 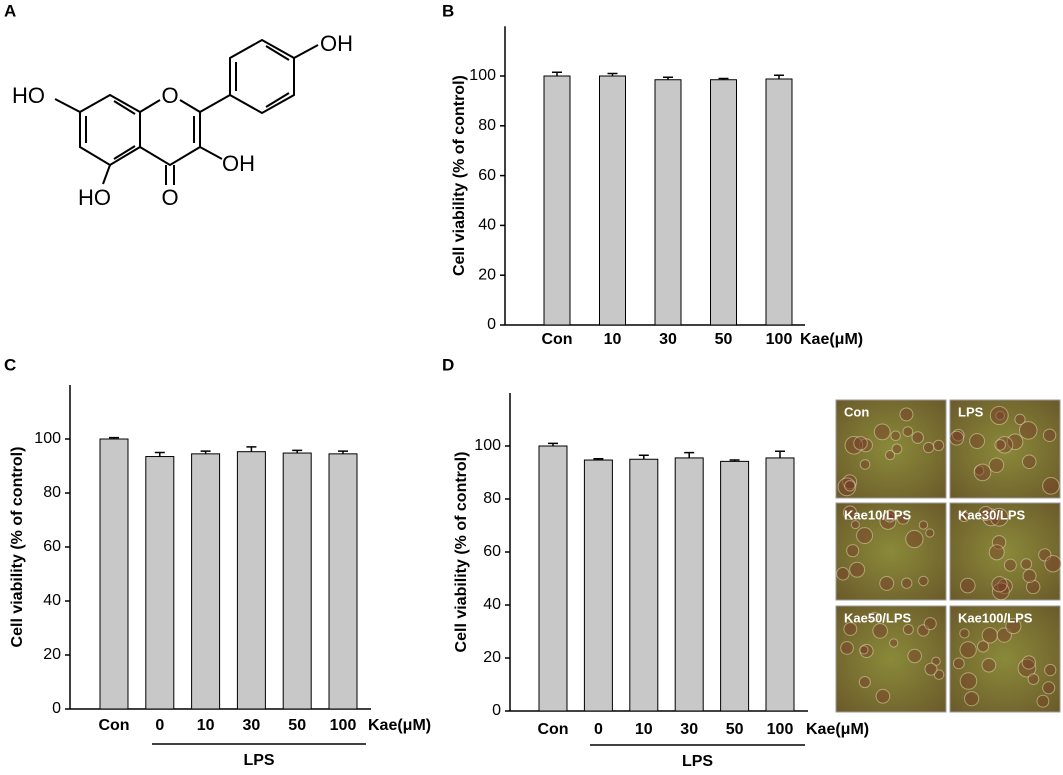 What do you see at coordinates (878, 514) in the screenshot?
I see `micrograph-label: Kae10/LPS` at bounding box center [878, 514].